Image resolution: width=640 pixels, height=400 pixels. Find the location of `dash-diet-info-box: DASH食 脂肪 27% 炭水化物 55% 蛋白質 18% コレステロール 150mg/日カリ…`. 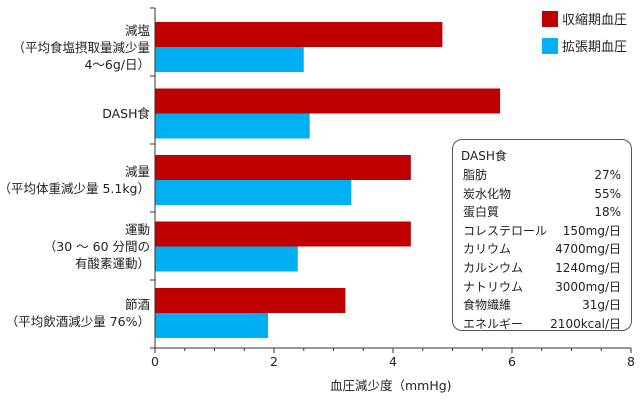

dash-diet-info-box: DASH食 脂肪 27% 炭水化物 55% 蛋白質 18% コレステロール 150mg/日カリ… is located at coordinates (542, 235).